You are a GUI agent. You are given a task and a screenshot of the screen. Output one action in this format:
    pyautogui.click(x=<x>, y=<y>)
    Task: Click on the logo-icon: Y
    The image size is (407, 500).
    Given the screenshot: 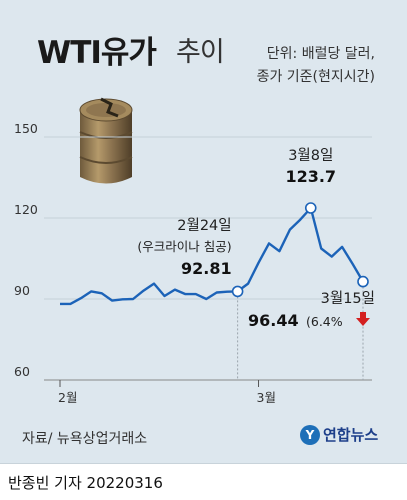 What is the action you would take?
    pyautogui.click(x=310, y=434)
    